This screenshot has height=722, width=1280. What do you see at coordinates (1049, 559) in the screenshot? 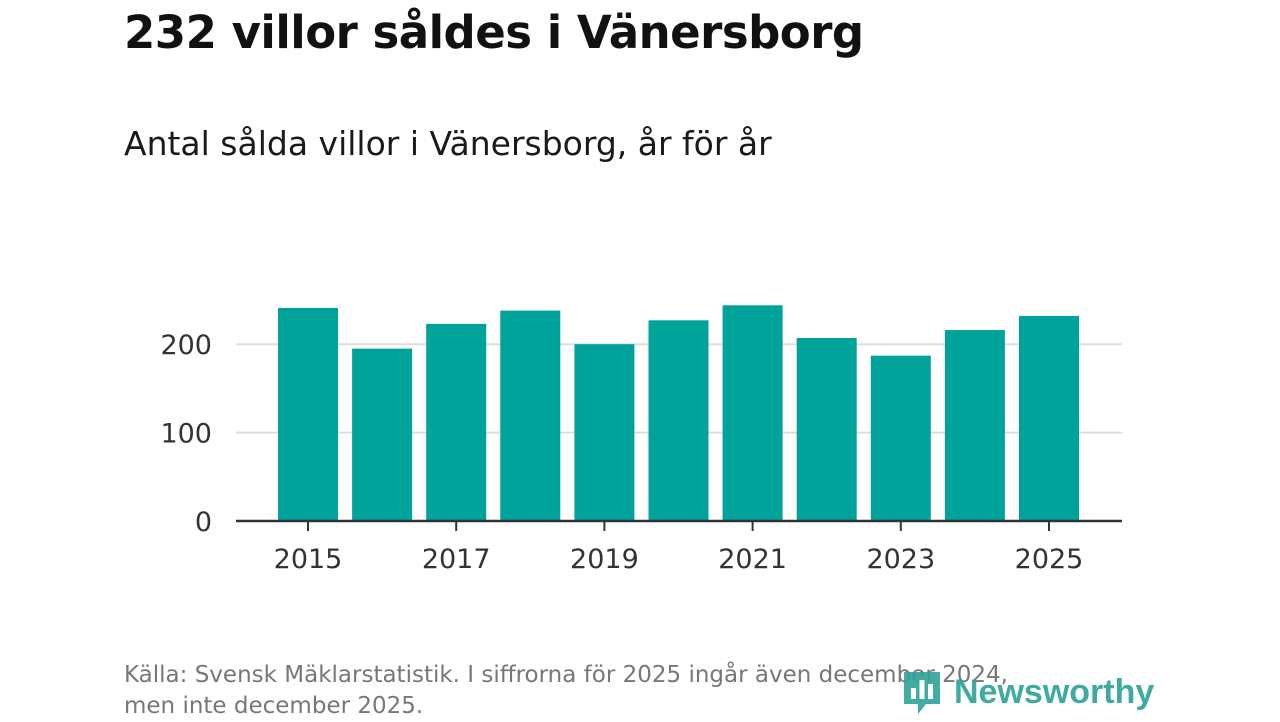
I see `x-tick-label-2025: 2025` at bounding box center [1049, 559].